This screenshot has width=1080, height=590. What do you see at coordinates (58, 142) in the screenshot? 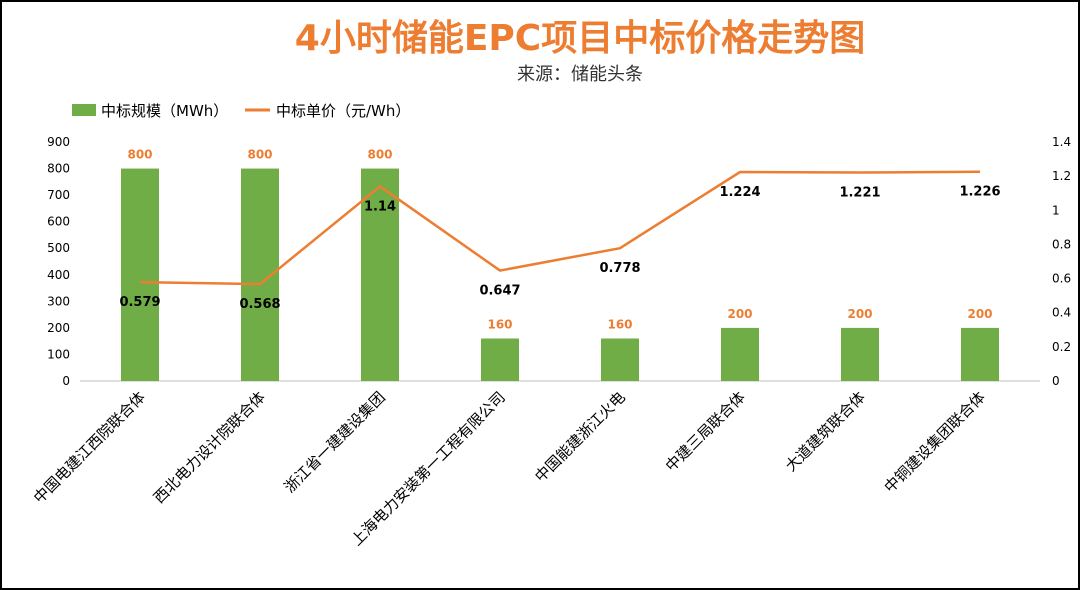
I see `y-left-tick: 900` at bounding box center [58, 142].